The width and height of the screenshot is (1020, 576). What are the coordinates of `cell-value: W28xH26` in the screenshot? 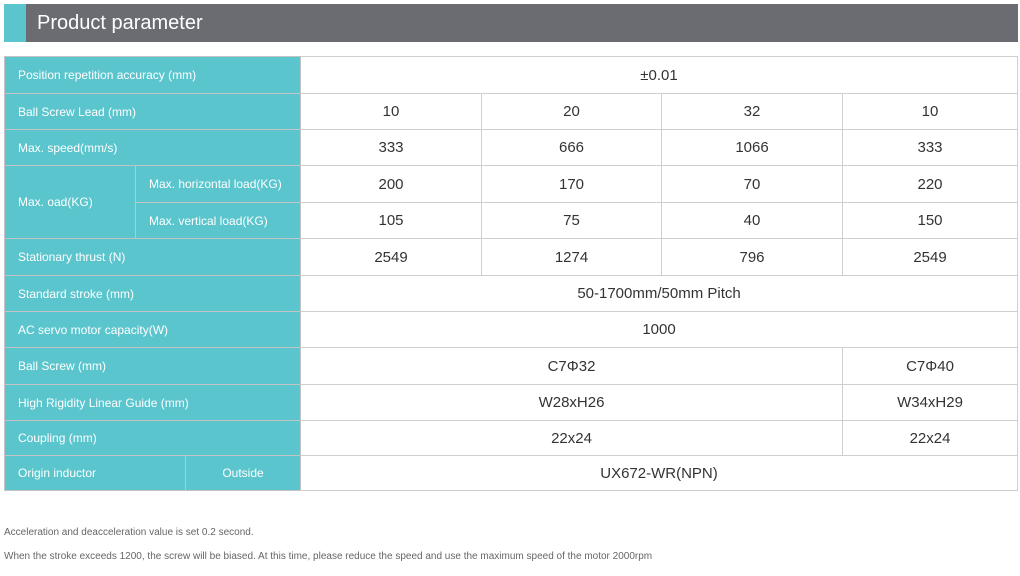 It's located at (572, 402).